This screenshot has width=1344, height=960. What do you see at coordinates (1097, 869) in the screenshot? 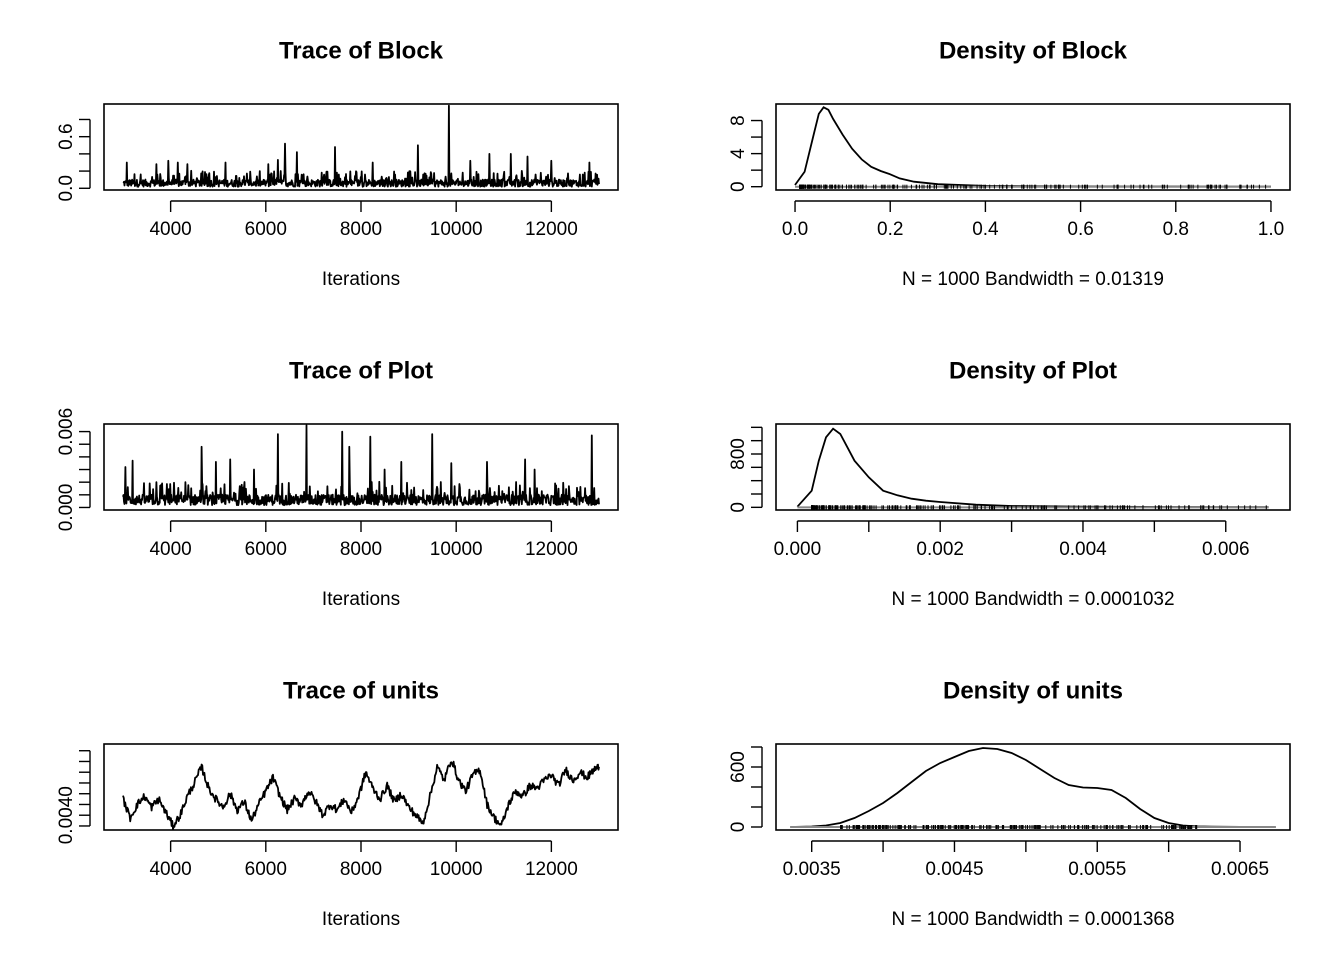
I see `x-tick-label: 0.0055` at bounding box center [1097, 869].